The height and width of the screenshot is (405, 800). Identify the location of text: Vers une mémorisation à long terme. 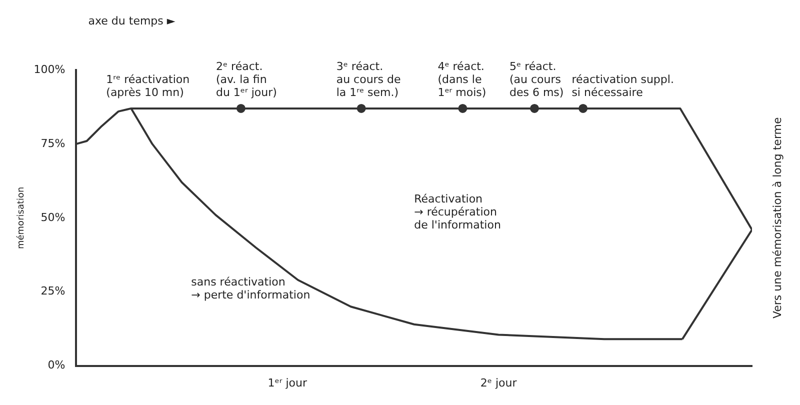
(777, 218).